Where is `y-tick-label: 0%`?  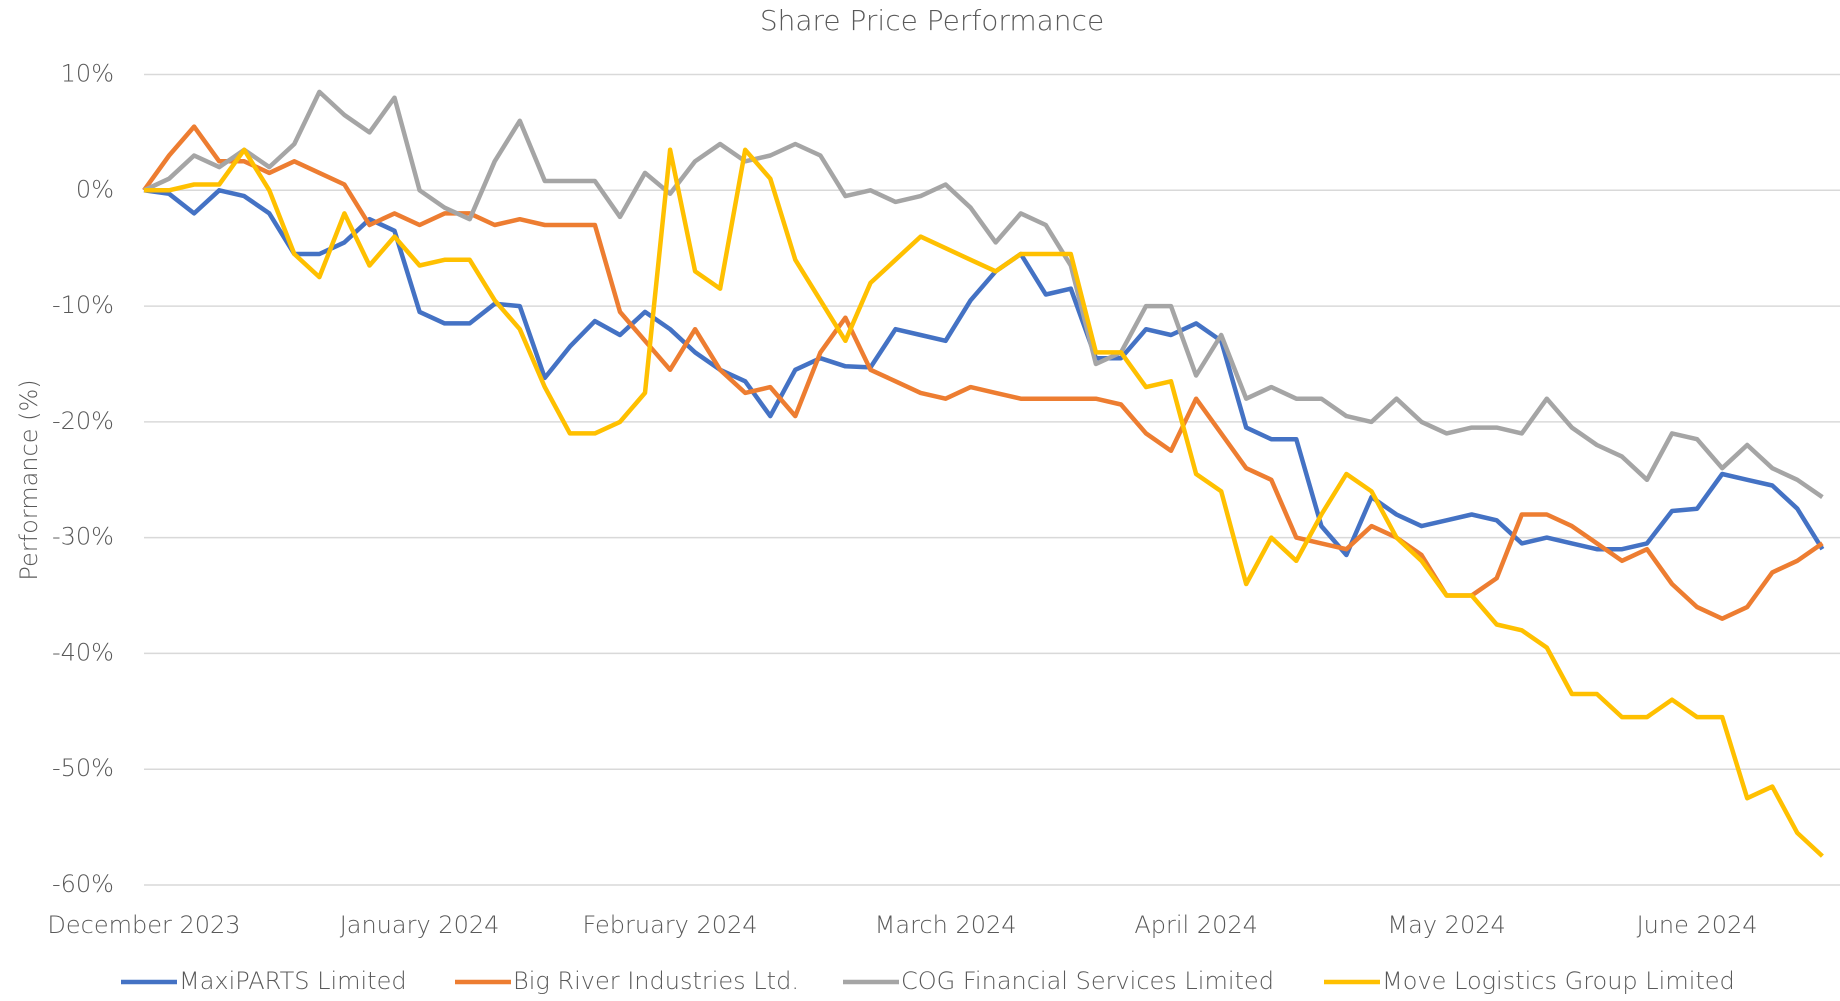 y-tick-label: 0% is located at coordinates (95, 189).